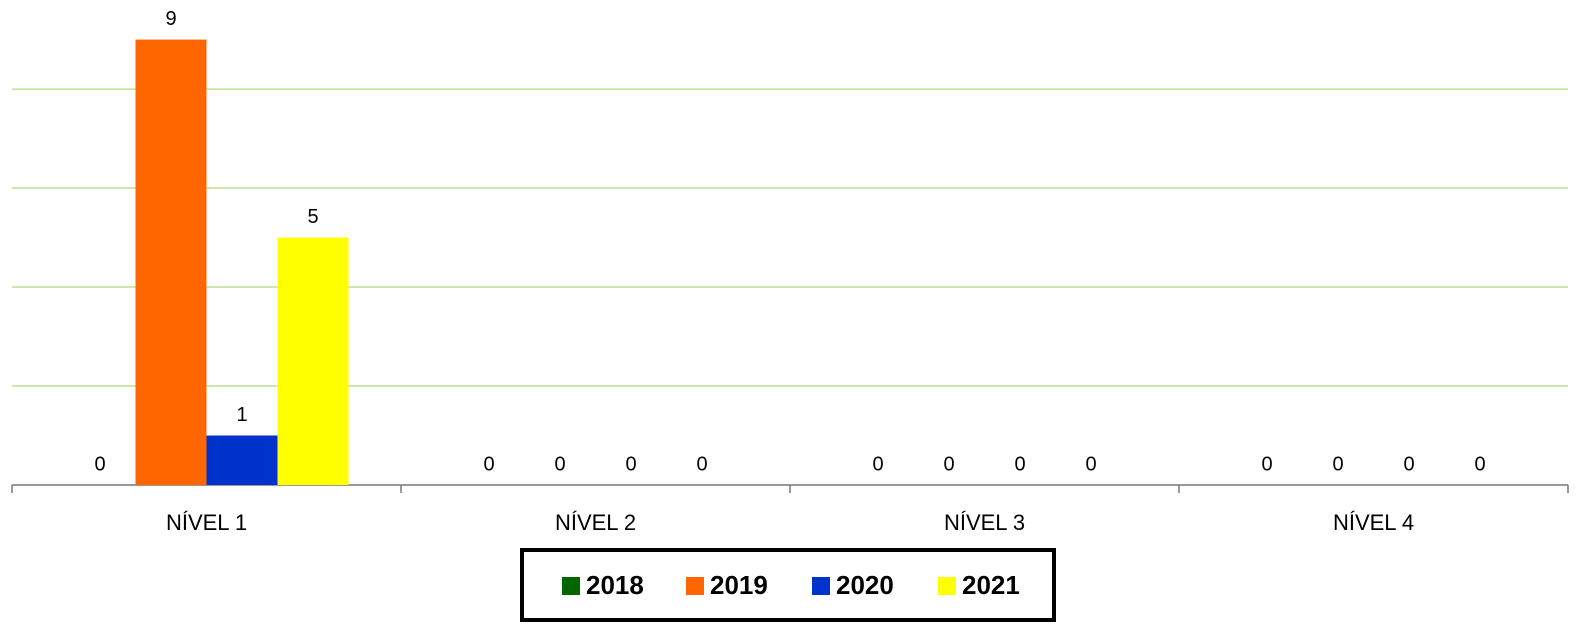 The image size is (1595, 633). I want to click on legend-label: 2019, so click(739, 585).